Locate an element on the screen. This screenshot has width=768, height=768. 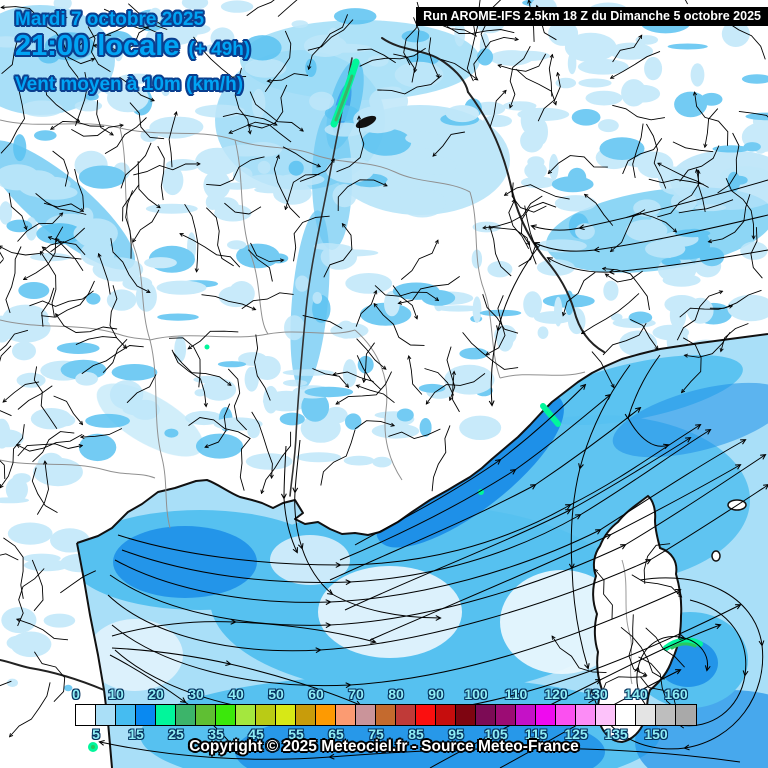
lake-geneva is located at coordinates (366, 122).